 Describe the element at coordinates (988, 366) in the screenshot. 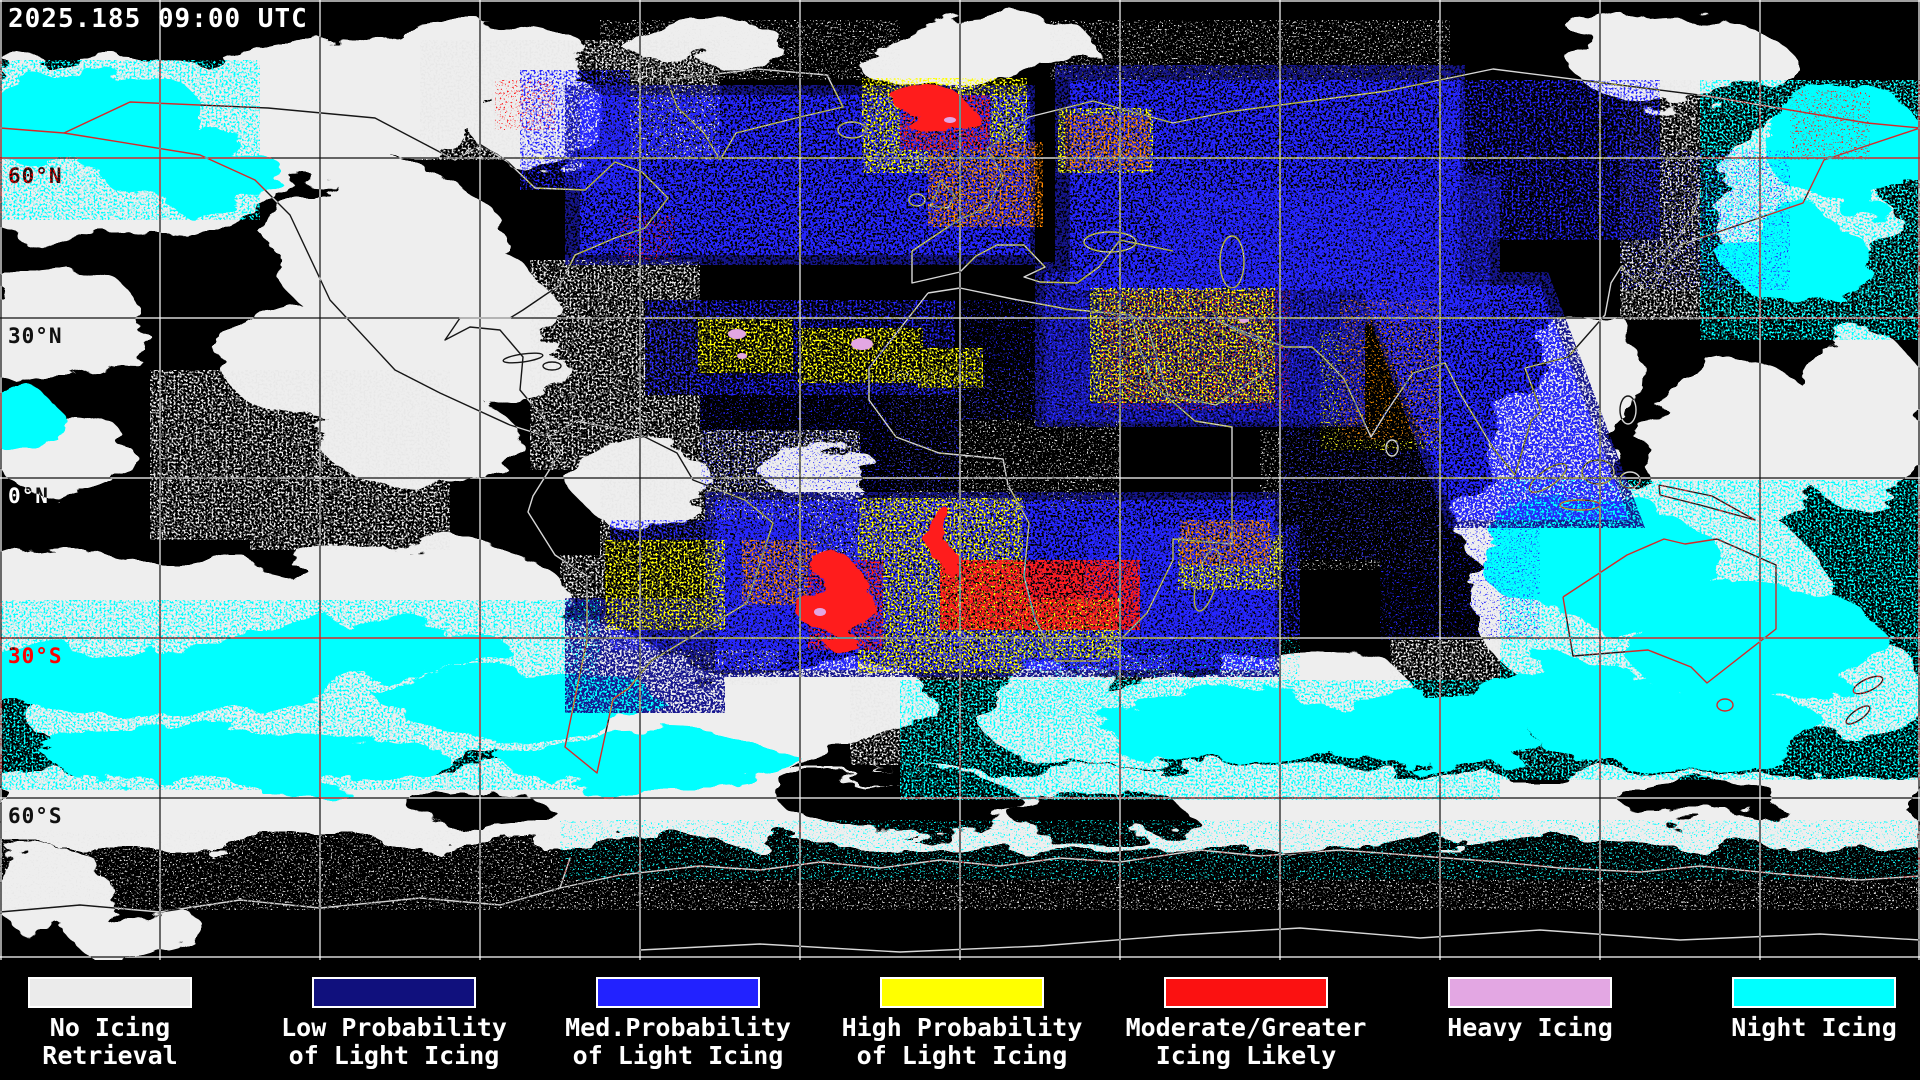

I see `heavy-icing-layer` at that location.